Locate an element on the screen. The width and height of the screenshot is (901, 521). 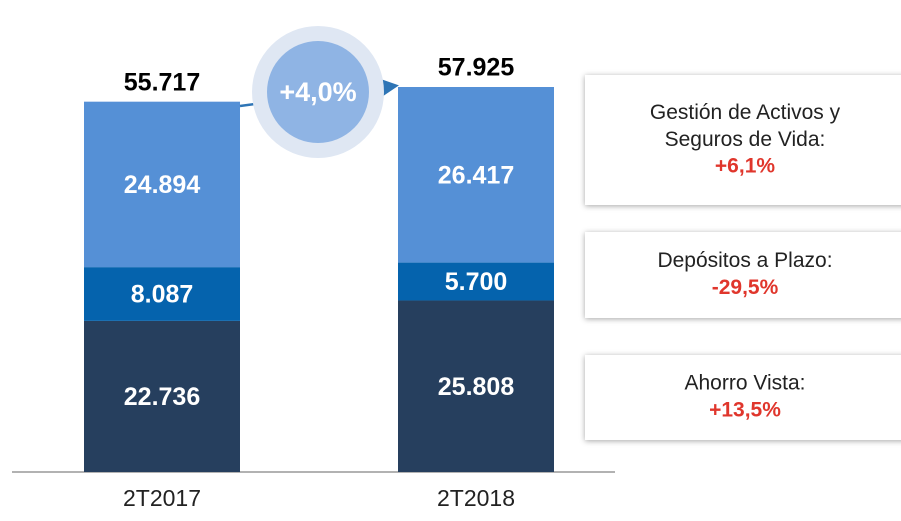
growth-label: +4,0% is located at coordinates (317, 92).